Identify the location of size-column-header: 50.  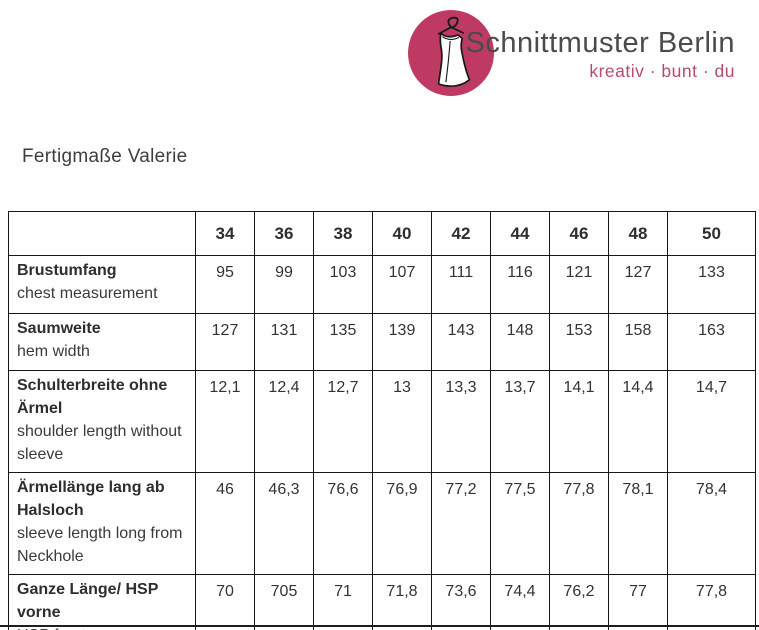
(711, 233).